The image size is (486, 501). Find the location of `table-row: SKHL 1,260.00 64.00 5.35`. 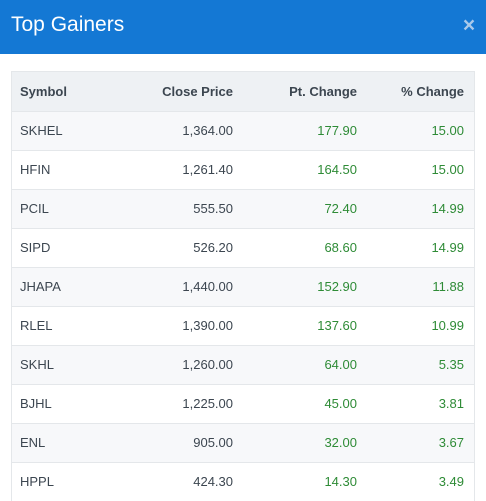

table-row: SKHL 1,260.00 64.00 5.35 is located at coordinates (243, 364).